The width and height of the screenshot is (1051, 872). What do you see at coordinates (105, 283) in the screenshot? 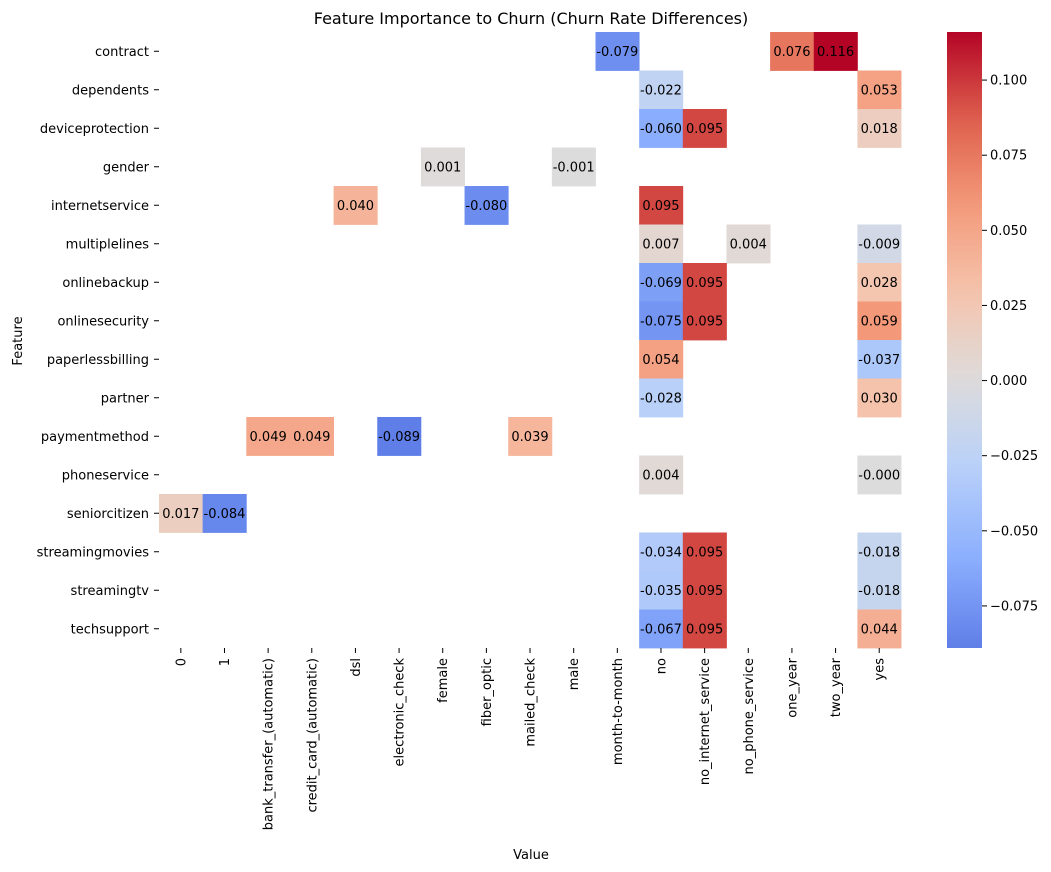
I see `y-tick-label: onlinebackup` at bounding box center [105, 283].